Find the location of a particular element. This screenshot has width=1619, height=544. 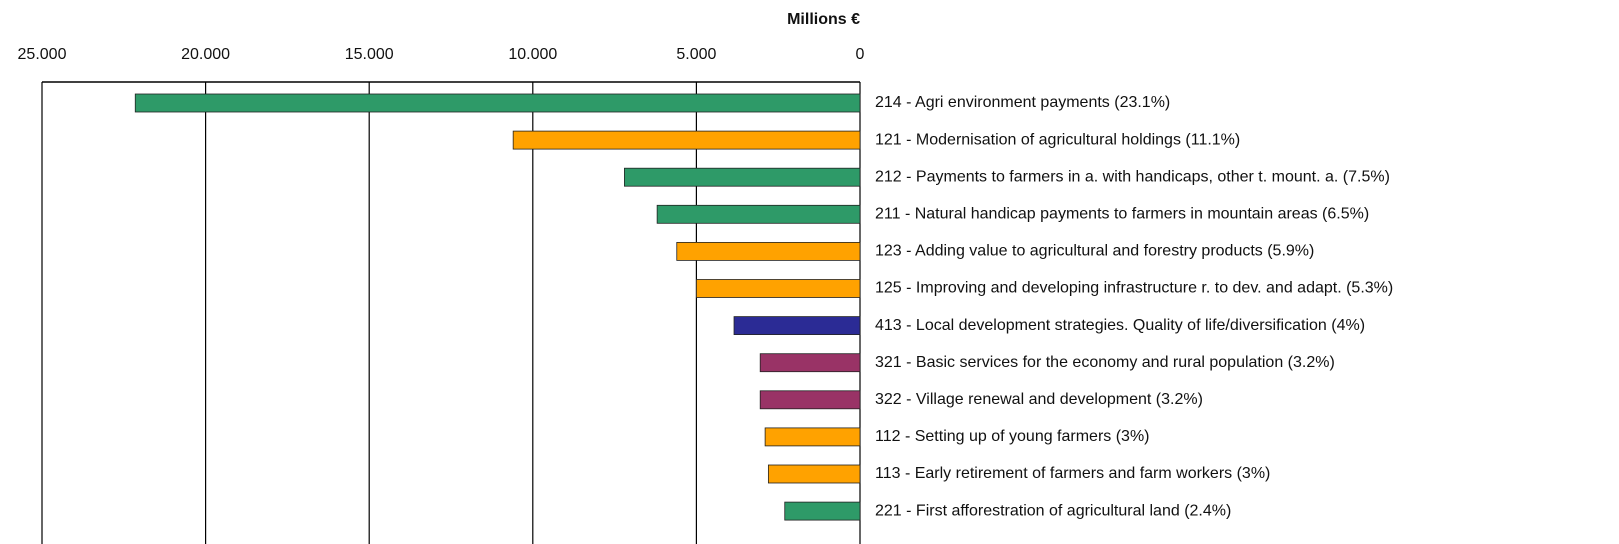

axis-label: Millions € is located at coordinates (823, 19).